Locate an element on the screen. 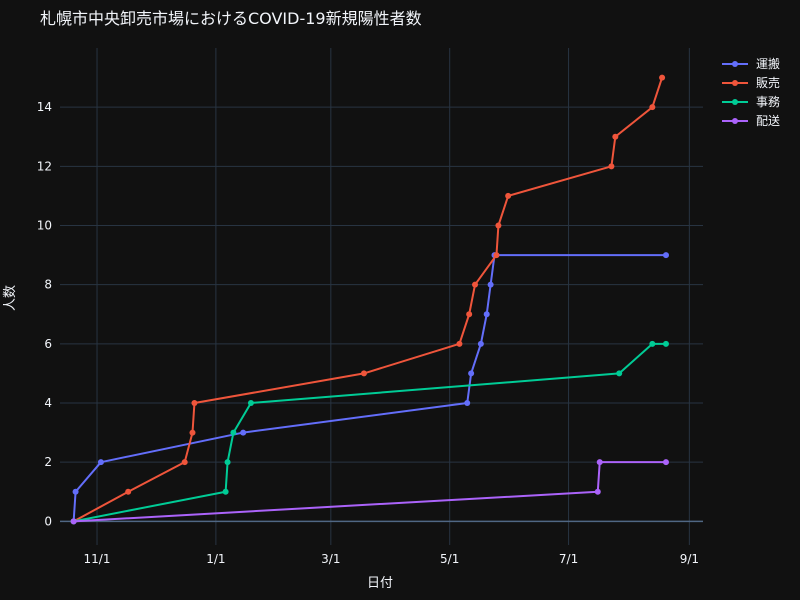 This screenshot has width=800, height=600. x-axis-label: 日付 is located at coordinates (380, 583).